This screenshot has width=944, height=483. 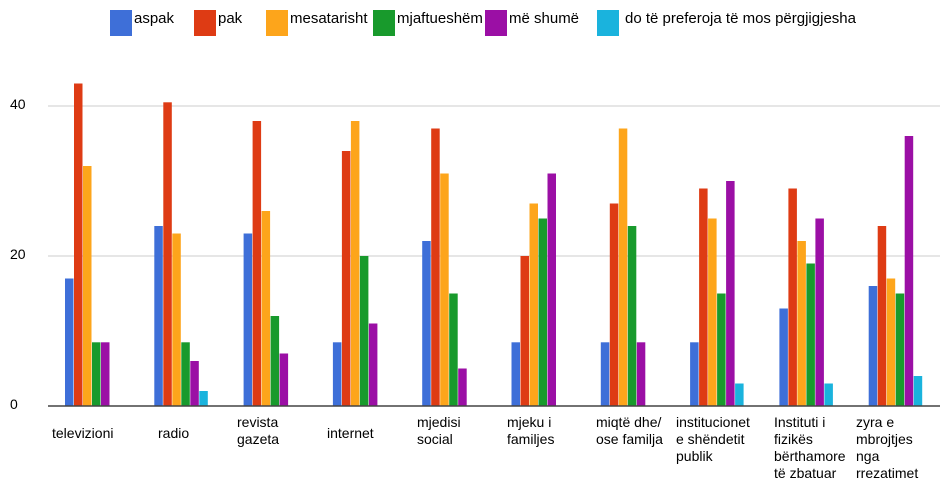 What do you see at coordinates (350, 433) in the screenshot?
I see `category-label: internet` at bounding box center [350, 433].